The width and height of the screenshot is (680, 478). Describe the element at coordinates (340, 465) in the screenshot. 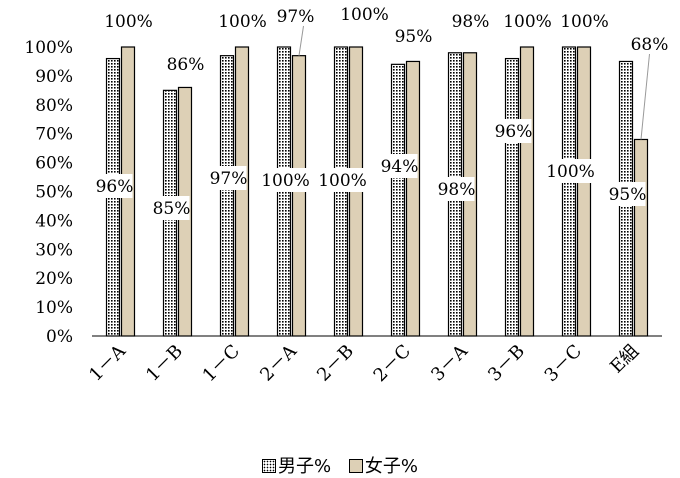

I see `legend: 男子% 女子%` at that location.